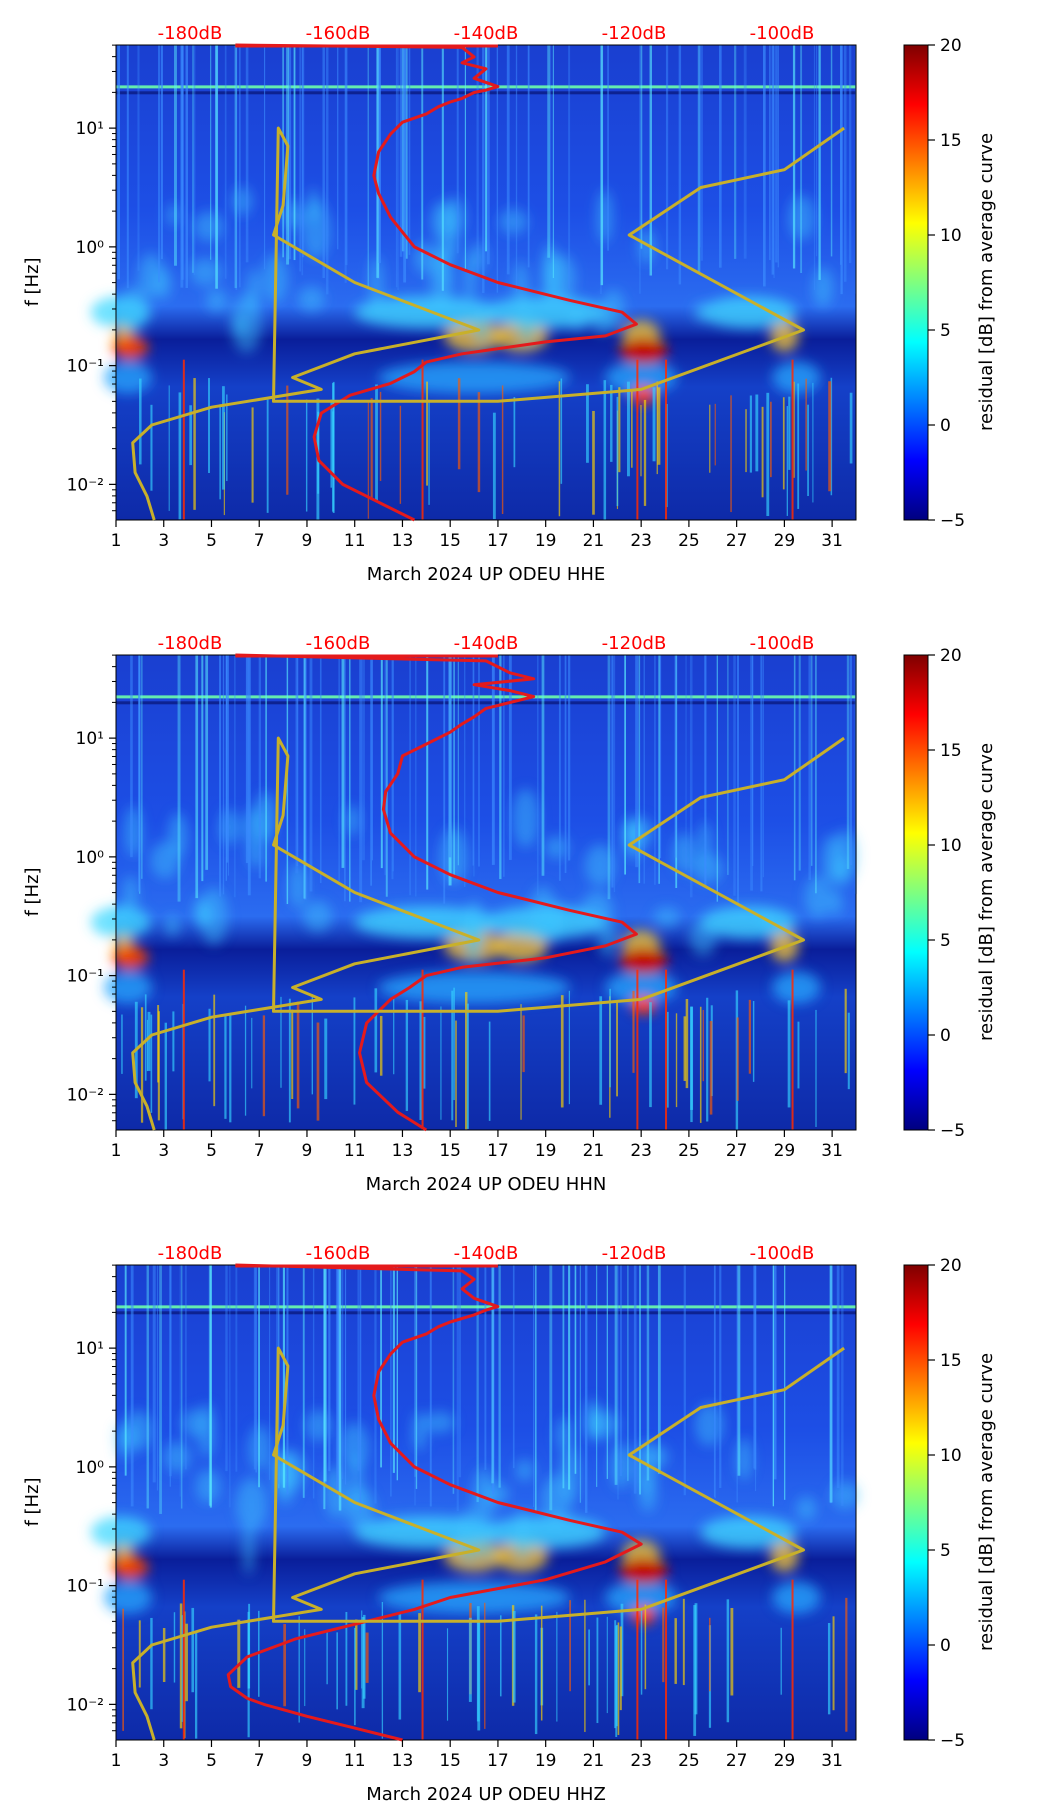 This screenshot has width=1052, height=1806. Describe the element at coordinates (486, 1794) in the screenshot. I see `x-axis-label: March 2024 UP ODEU HHZ` at that location.